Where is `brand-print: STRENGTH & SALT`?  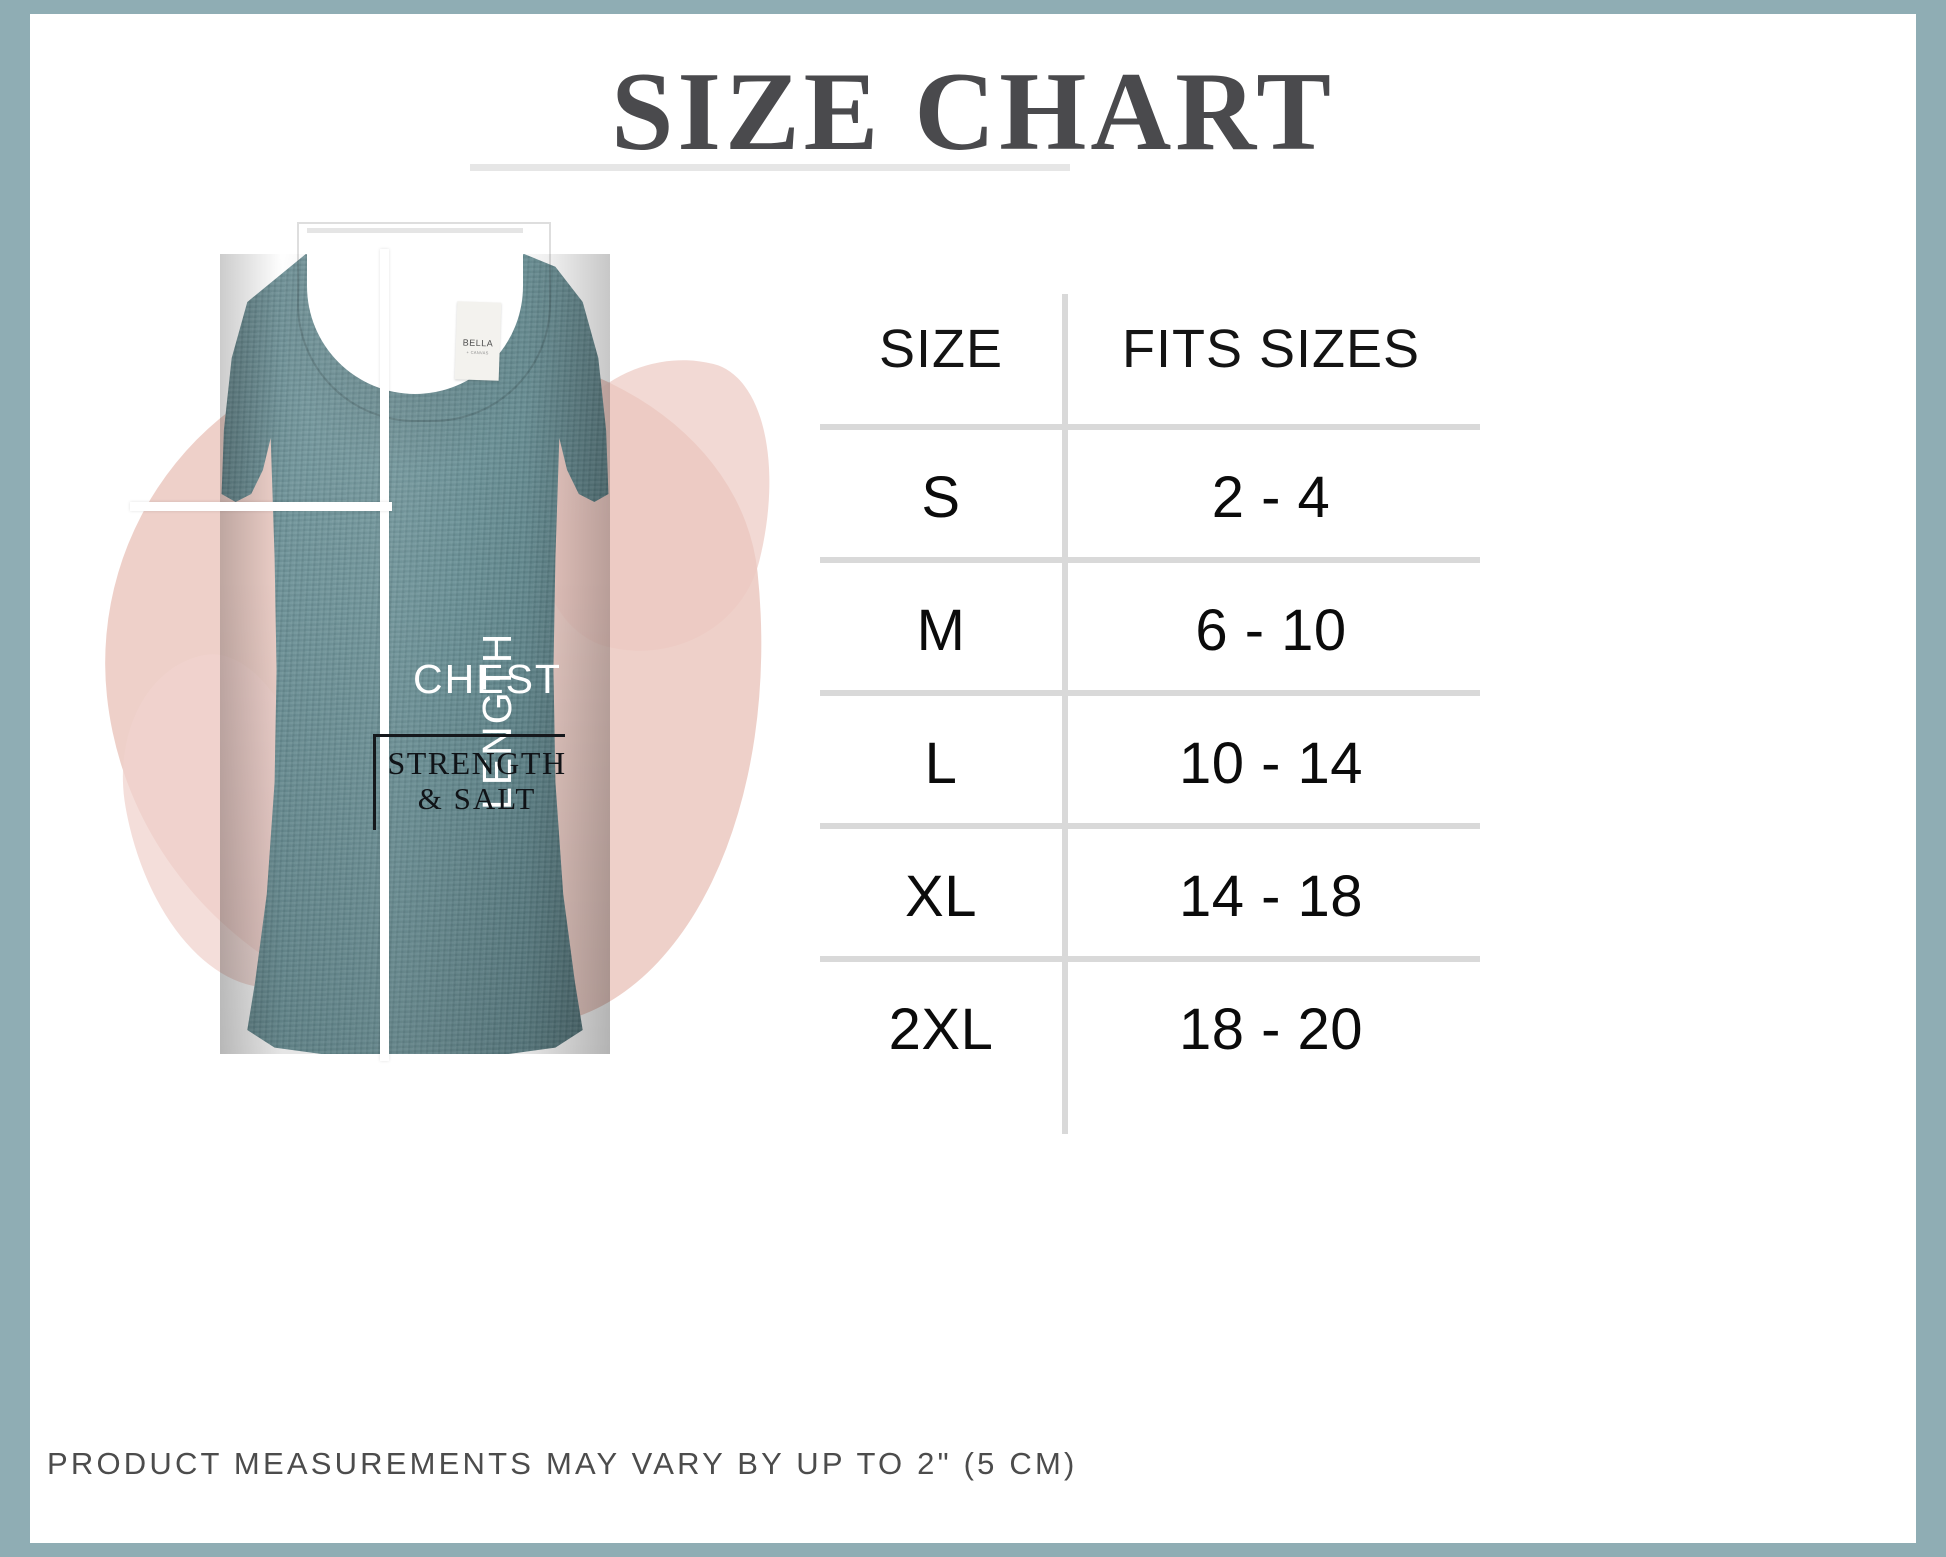 brand-print: STRENGTH & SALT is located at coordinates (469, 784).